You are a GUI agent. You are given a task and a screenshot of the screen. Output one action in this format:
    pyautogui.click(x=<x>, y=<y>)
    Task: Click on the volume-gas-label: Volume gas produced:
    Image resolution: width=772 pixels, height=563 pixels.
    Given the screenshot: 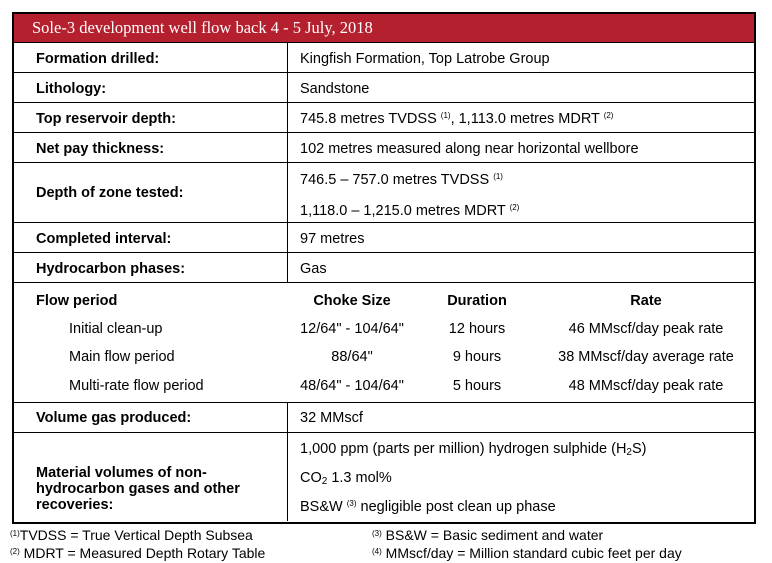 What is the action you would take?
    pyautogui.click(x=114, y=418)
    